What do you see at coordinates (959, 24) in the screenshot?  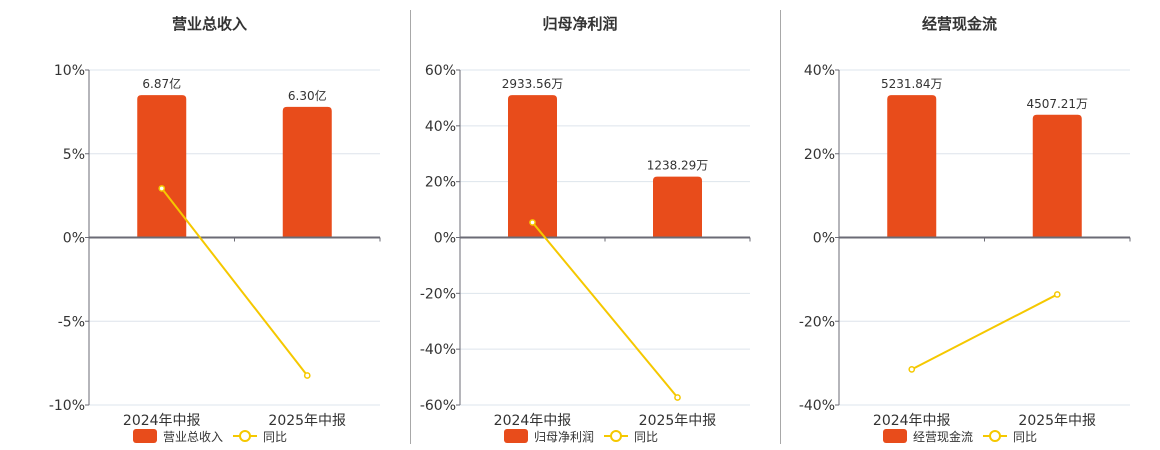 I see `chart-title: 经营现金流` at bounding box center [959, 24].